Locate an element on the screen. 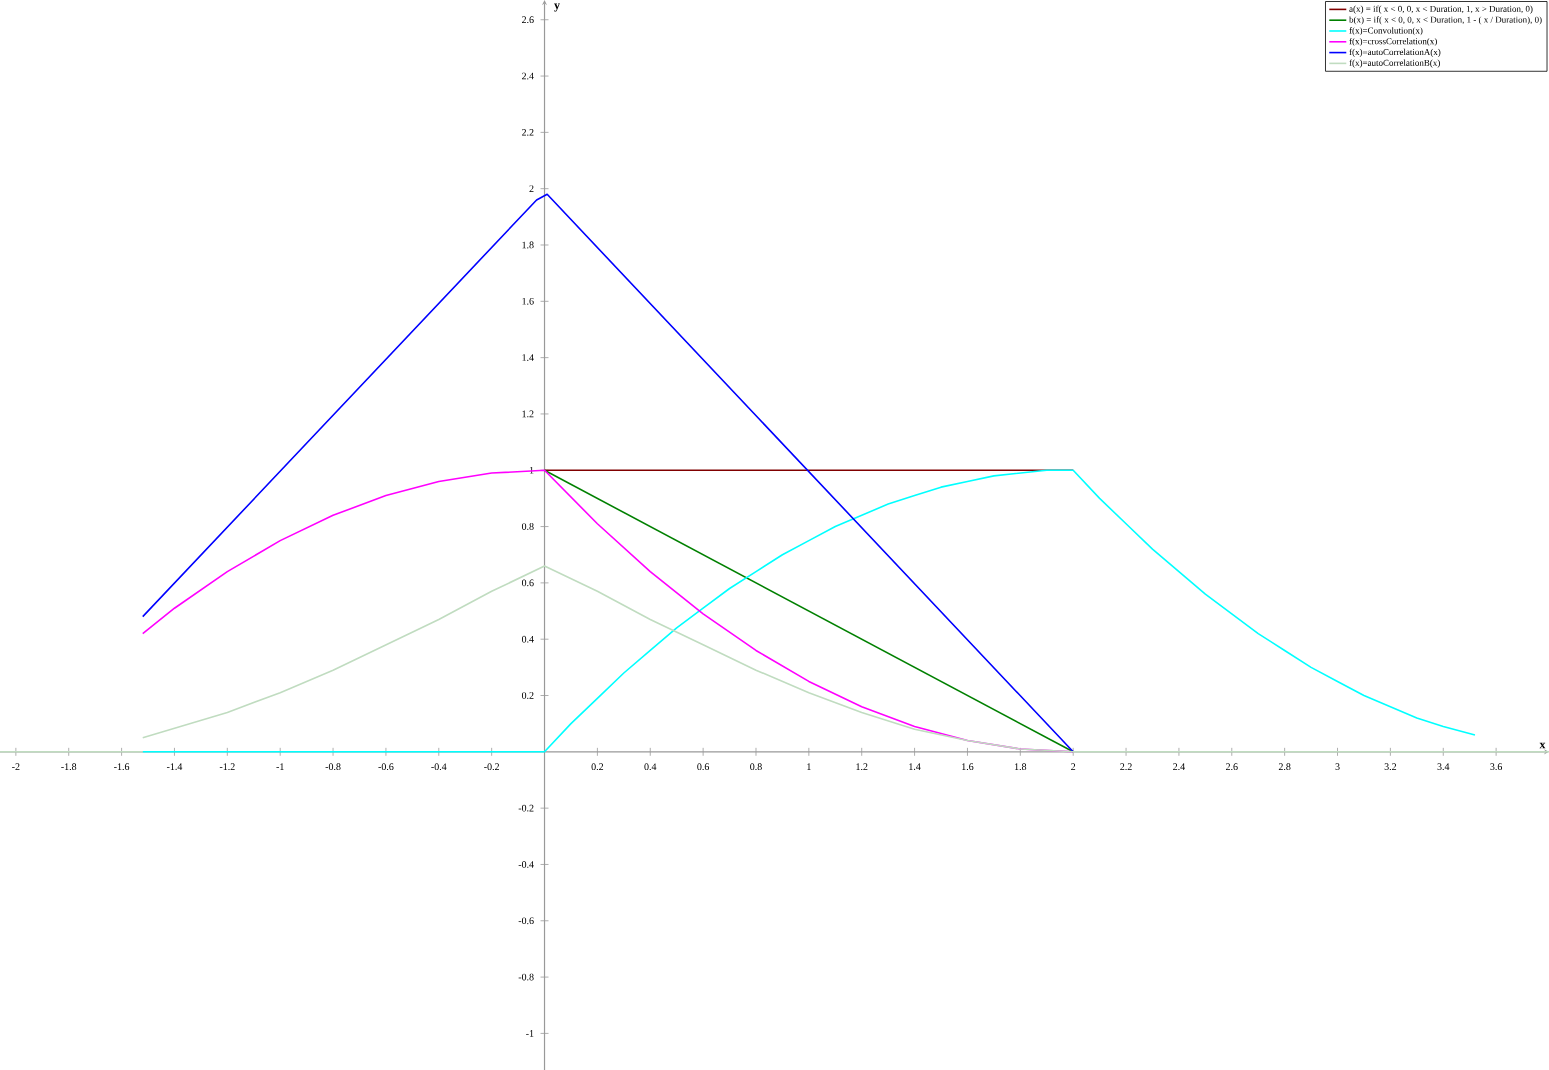  legend-label: f(x)=autoCorrelationB(x) is located at coordinates (1394, 63).